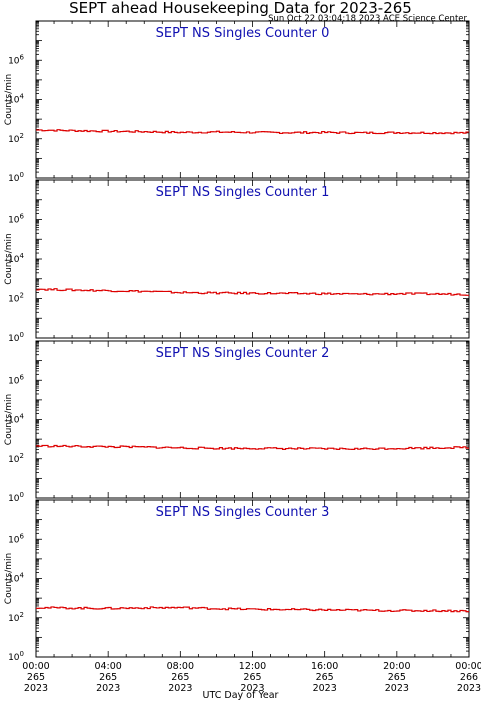  What do you see at coordinates (9, 578) in the screenshot?
I see `y-axis-label-3: Counts/min` at bounding box center [9, 578].